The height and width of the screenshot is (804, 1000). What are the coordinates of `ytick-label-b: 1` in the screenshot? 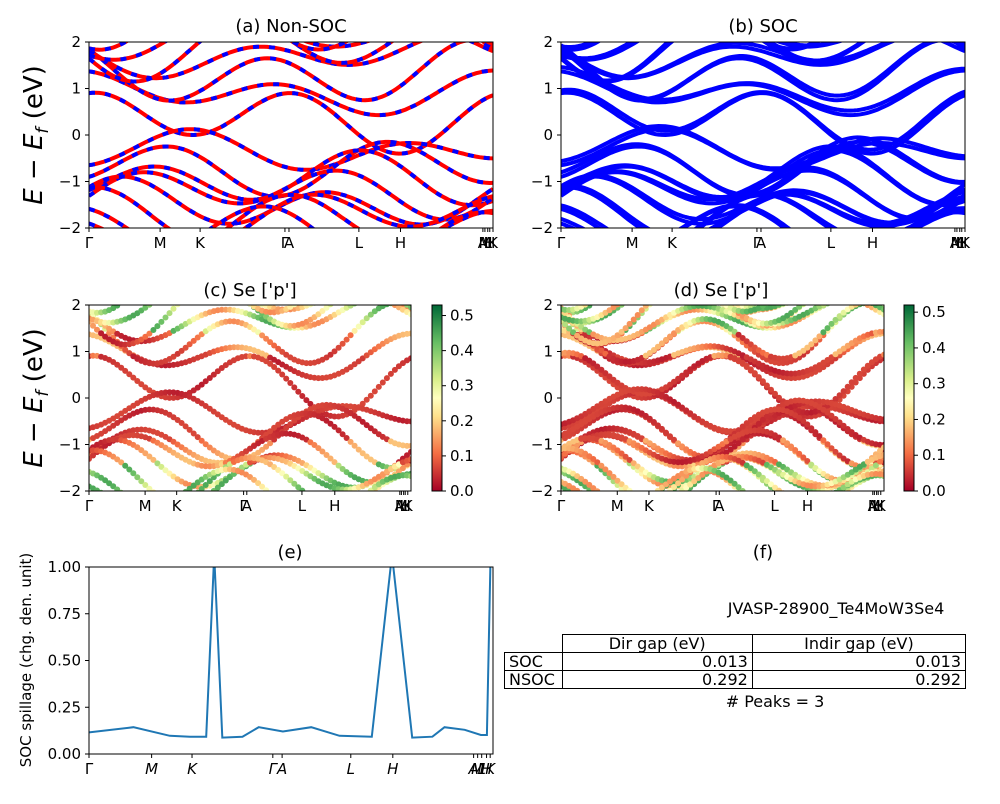 It's located at (548, 89).